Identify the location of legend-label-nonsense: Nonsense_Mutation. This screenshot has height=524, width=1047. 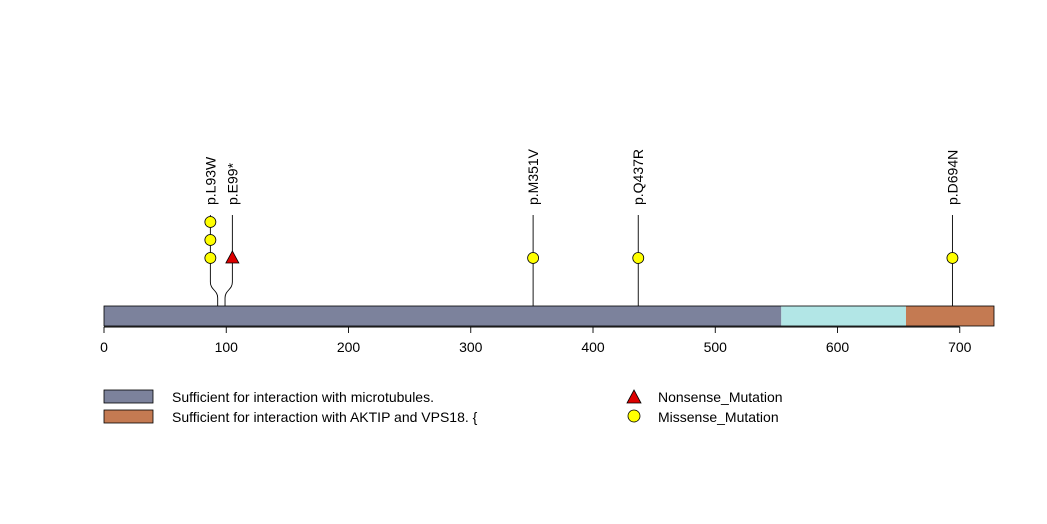
(720, 397).